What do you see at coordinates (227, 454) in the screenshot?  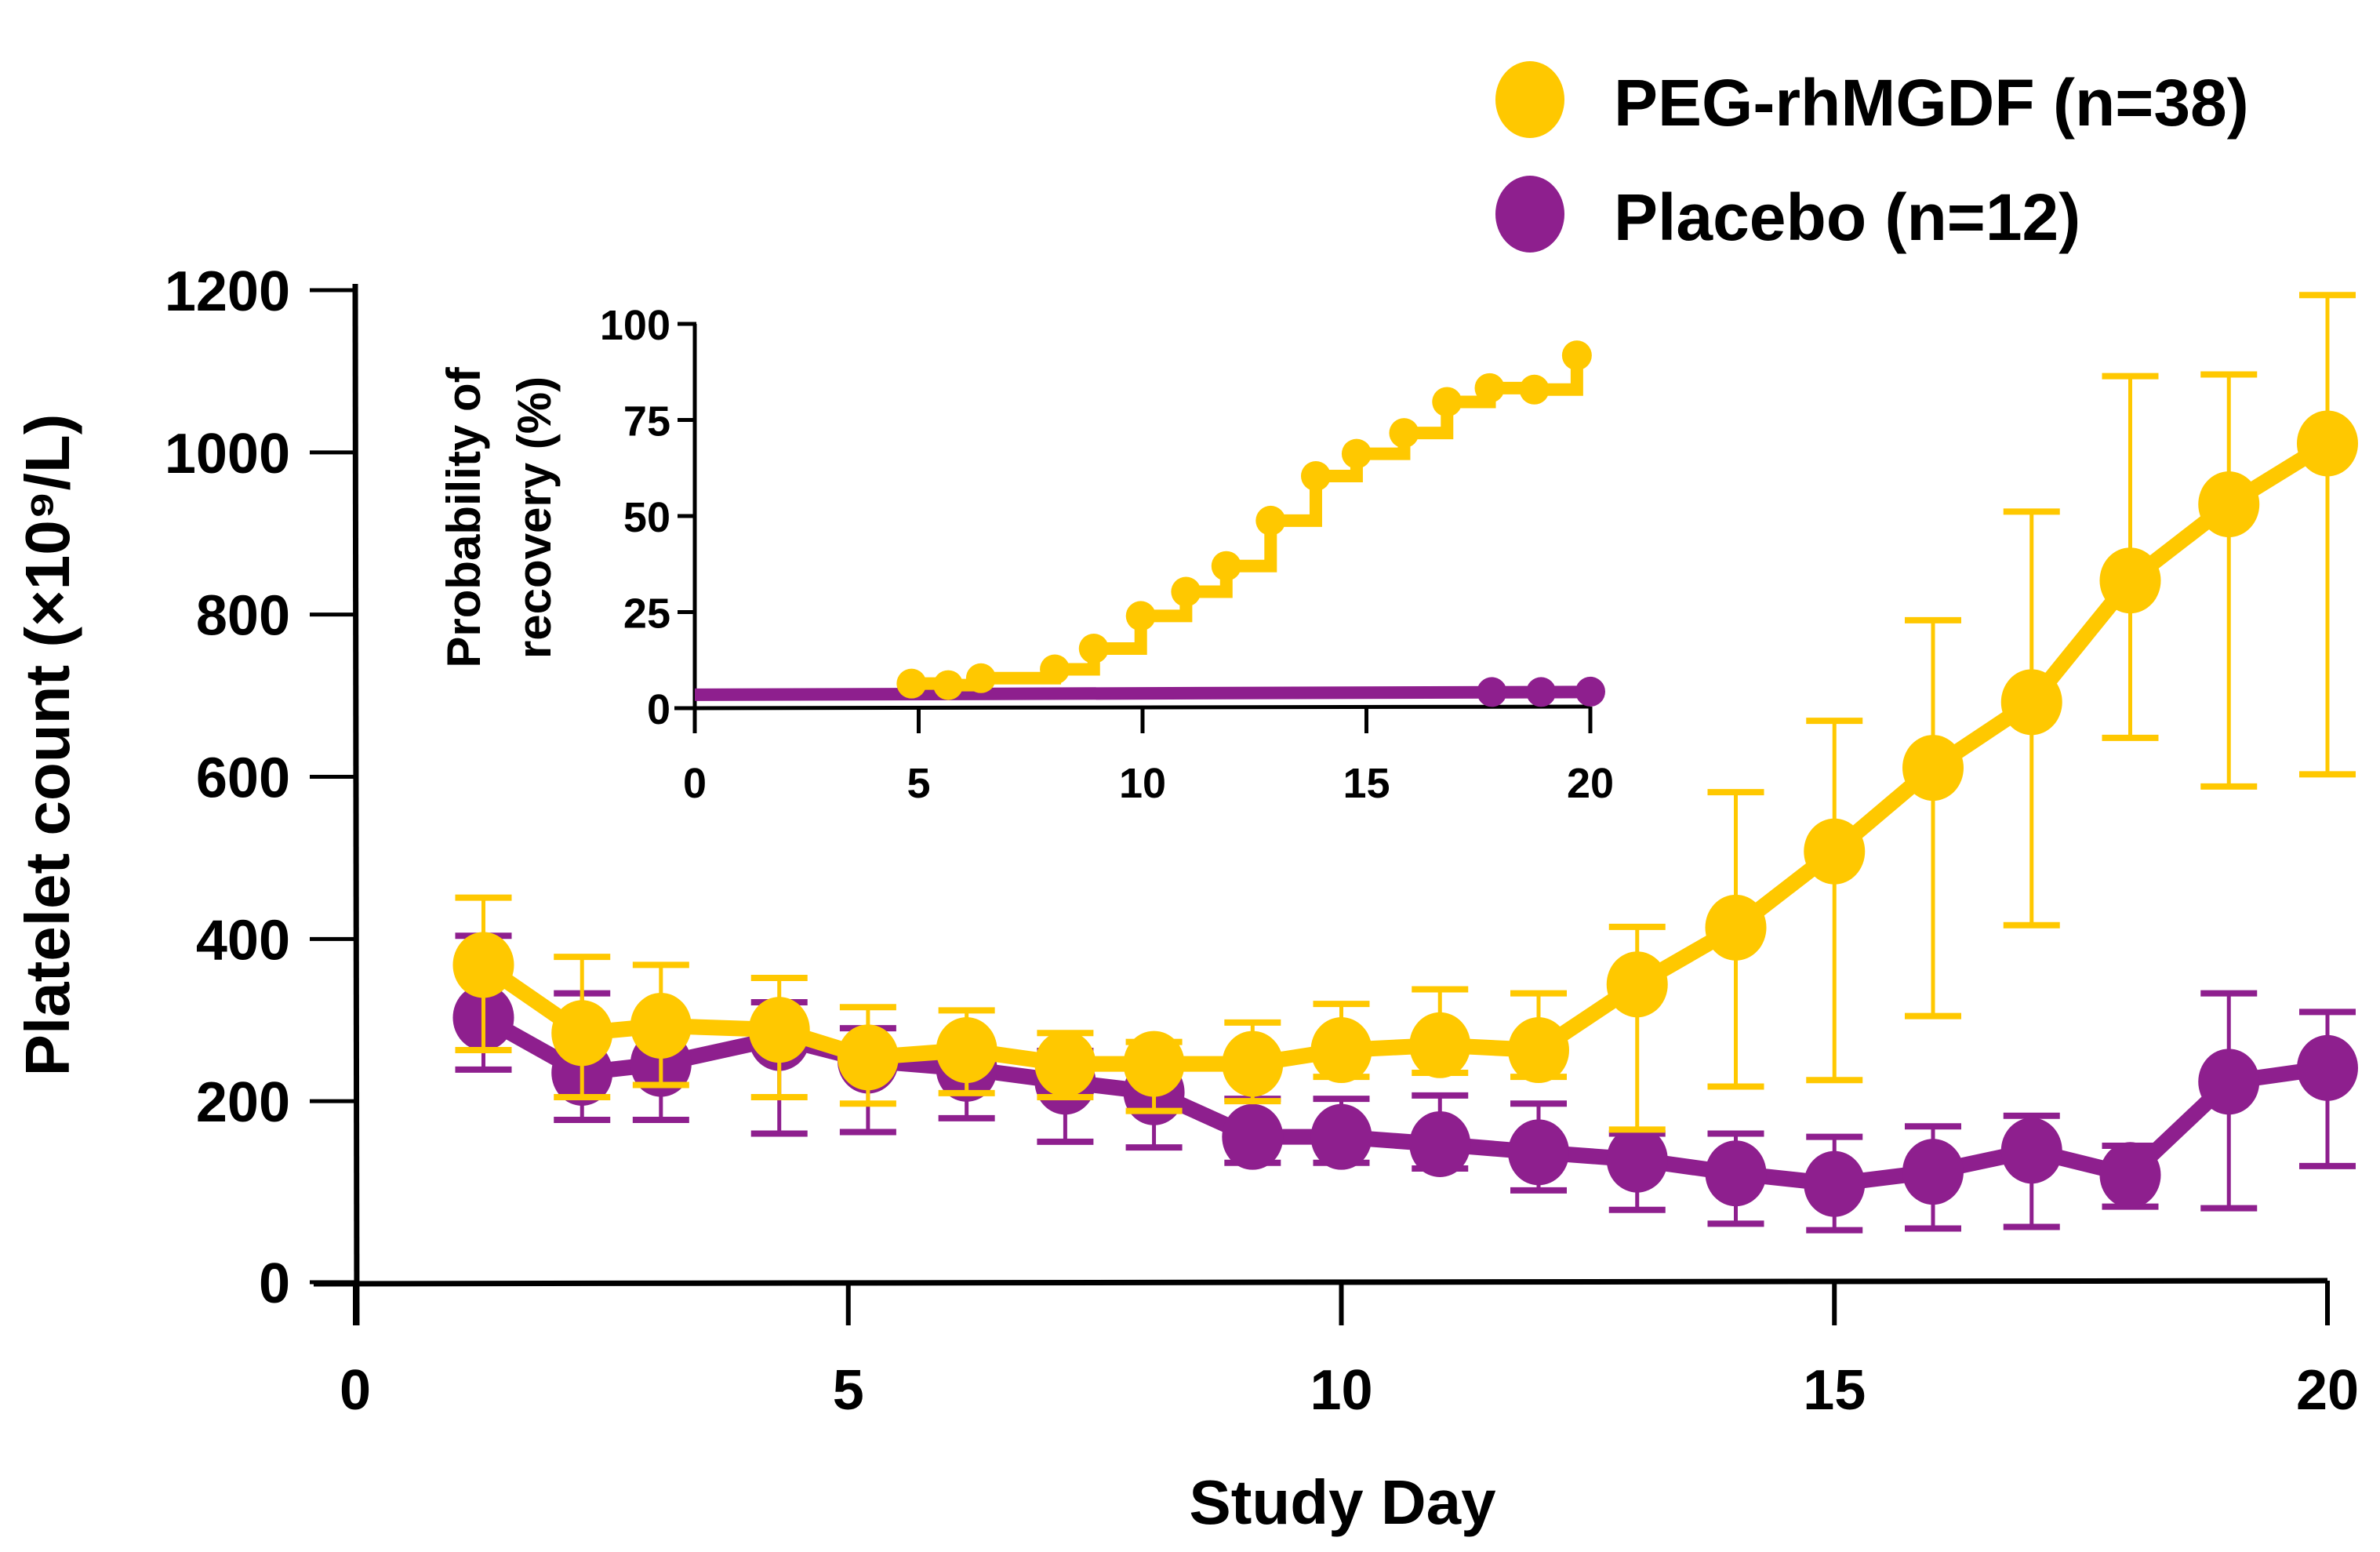 I see `main-y-tick-label: 1000` at bounding box center [227, 454].